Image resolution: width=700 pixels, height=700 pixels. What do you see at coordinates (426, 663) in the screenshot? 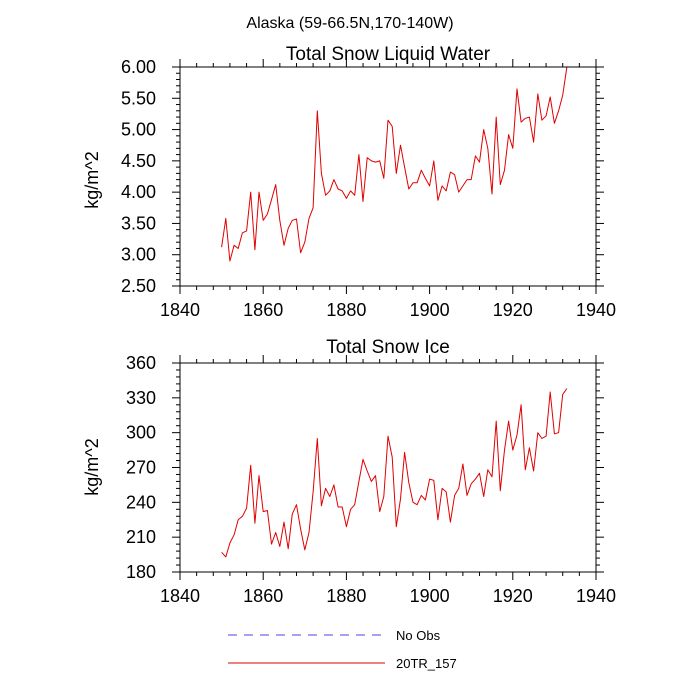
I see `legend-label-20tr-157: 20TR_157` at bounding box center [426, 663].